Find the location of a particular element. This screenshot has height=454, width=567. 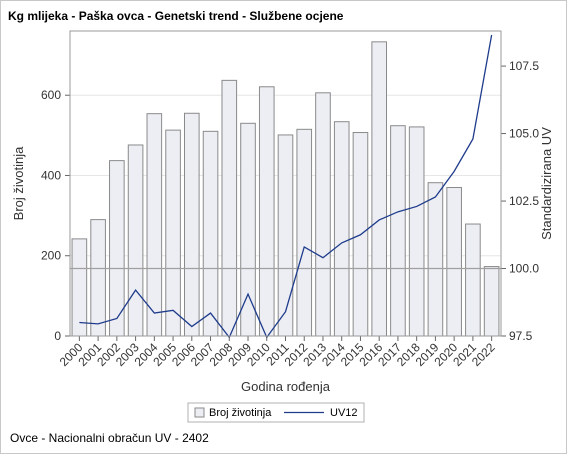

y-tick-label: 400 is located at coordinates (51, 175).